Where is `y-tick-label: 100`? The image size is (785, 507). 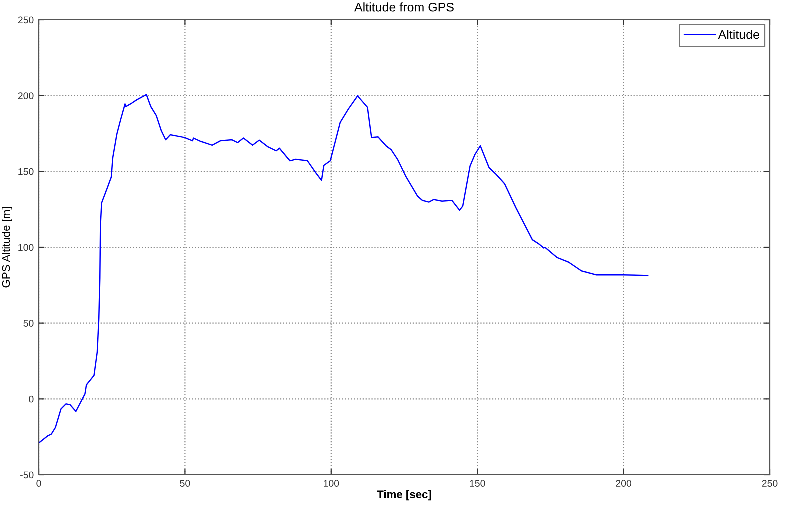 y-tick-label: 100 is located at coordinates (26, 248).